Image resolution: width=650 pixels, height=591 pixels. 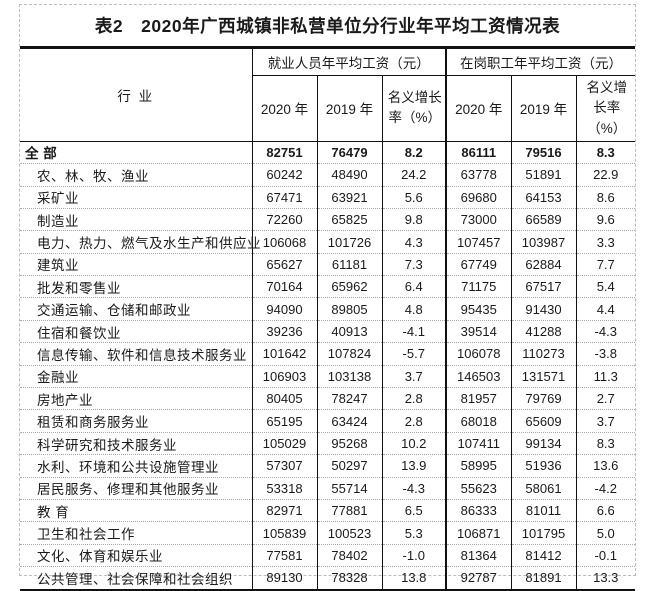 What do you see at coordinates (413, 242) in the screenshot?
I see `value-cell: 4.3` at bounding box center [413, 242].